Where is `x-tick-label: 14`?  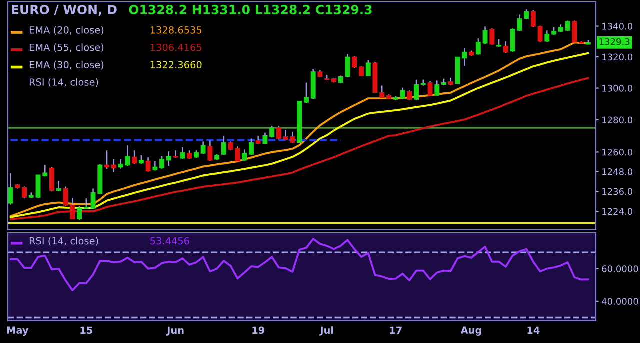 x-tick-label: 14 is located at coordinates (534, 330).